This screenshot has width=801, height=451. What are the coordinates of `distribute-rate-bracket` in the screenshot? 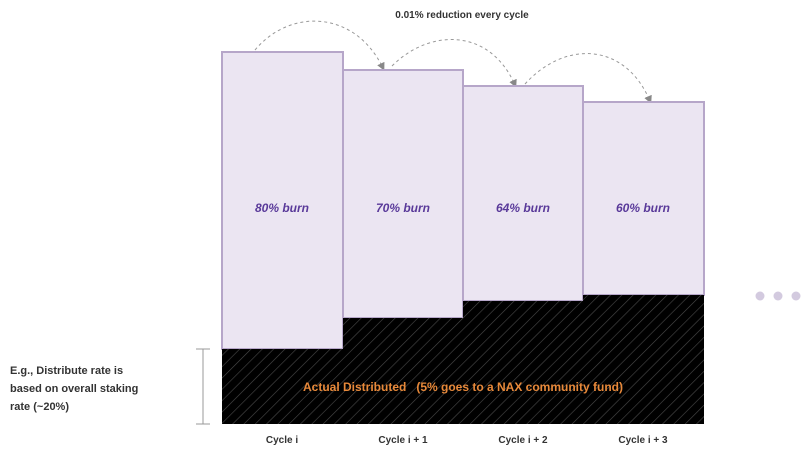 It's located at (203, 386).